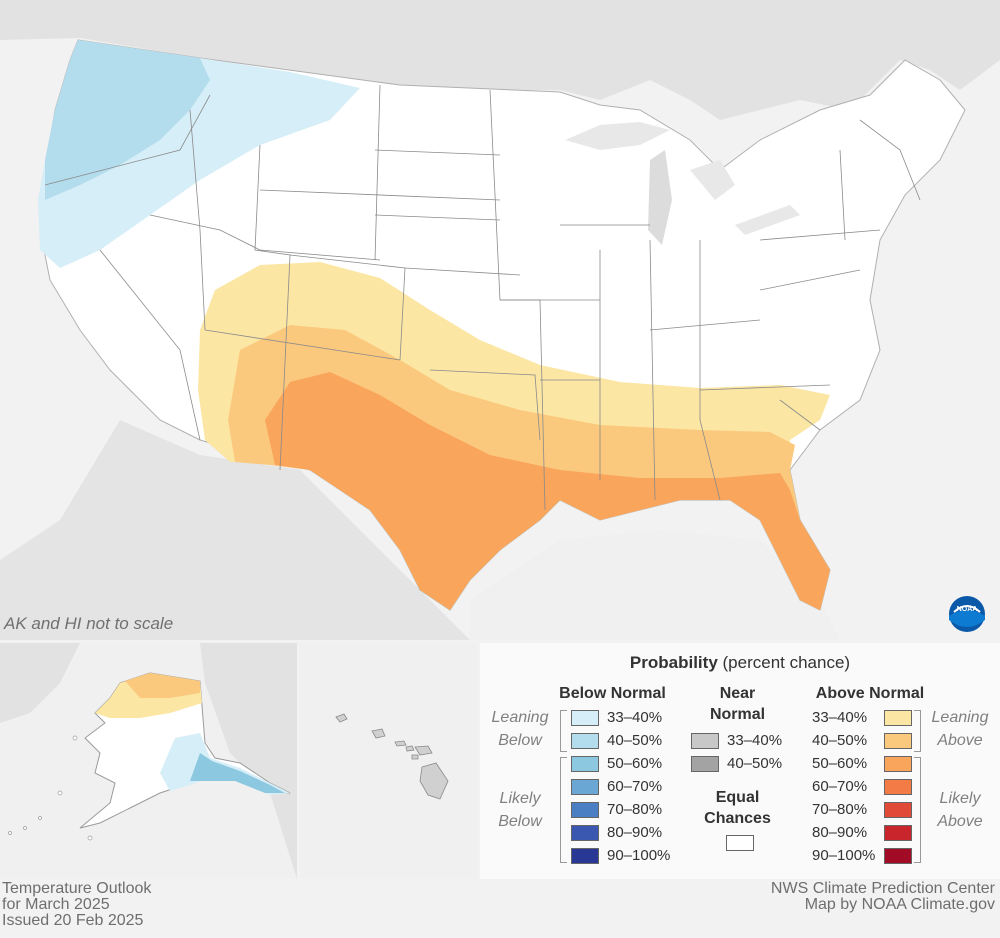  Describe the element at coordinates (635, 740) in the screenshot. I see `below-normal-label: 40–50%` at that location.